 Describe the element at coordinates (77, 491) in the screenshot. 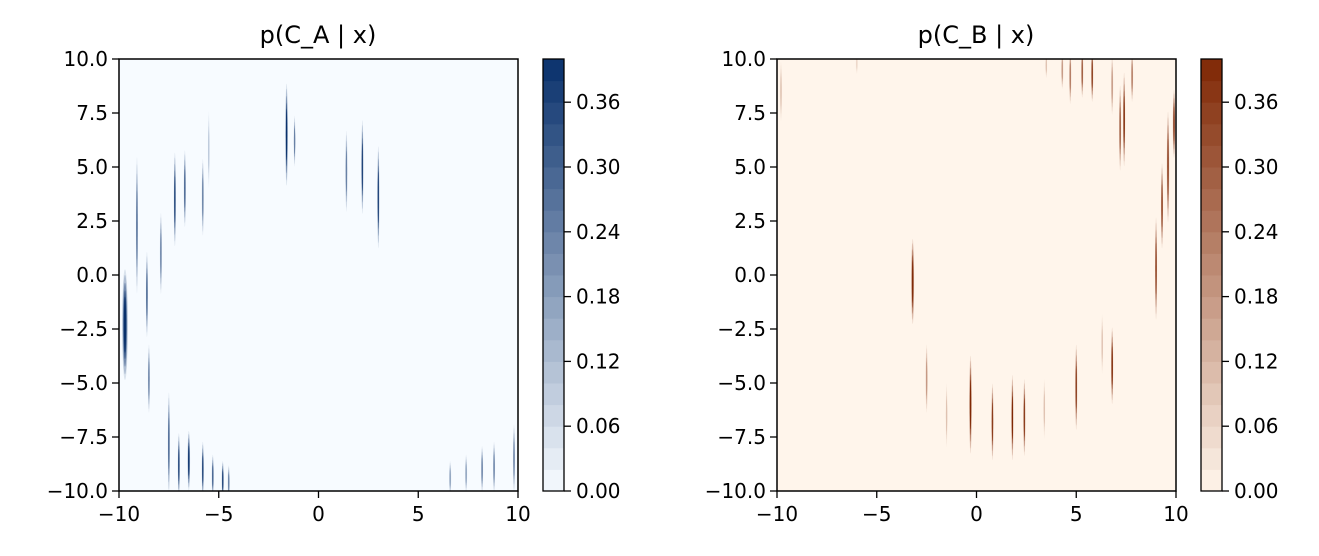

I see `y-tick-label-ca-0: −10.0` at that location.